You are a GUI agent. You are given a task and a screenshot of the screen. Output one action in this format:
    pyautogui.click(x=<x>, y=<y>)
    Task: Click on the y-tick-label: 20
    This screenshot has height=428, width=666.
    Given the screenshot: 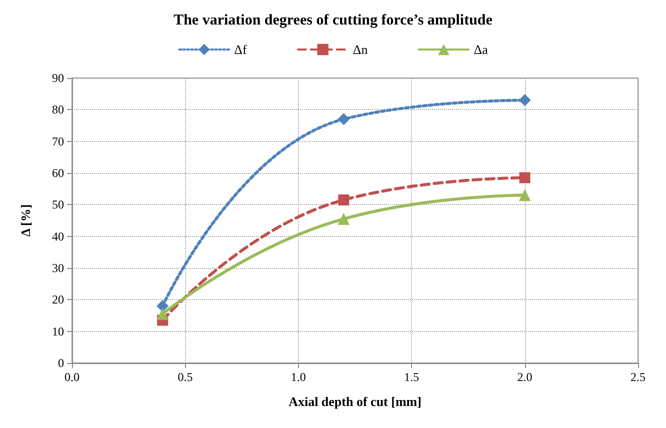 What is the action you would take?
    pyautogui.click(x=58, y=299)
    